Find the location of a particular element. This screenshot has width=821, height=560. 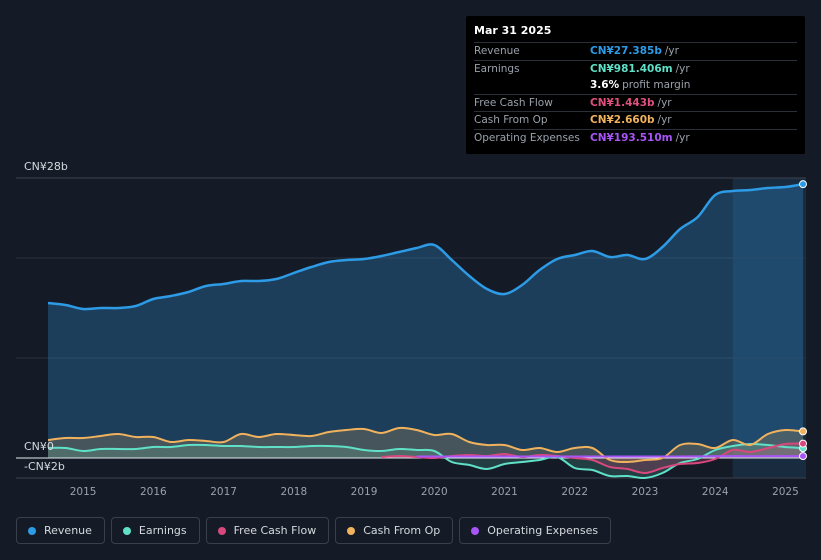

legend-item-operating-expenses: Operating Expenses is located at coordinates (535, 530).